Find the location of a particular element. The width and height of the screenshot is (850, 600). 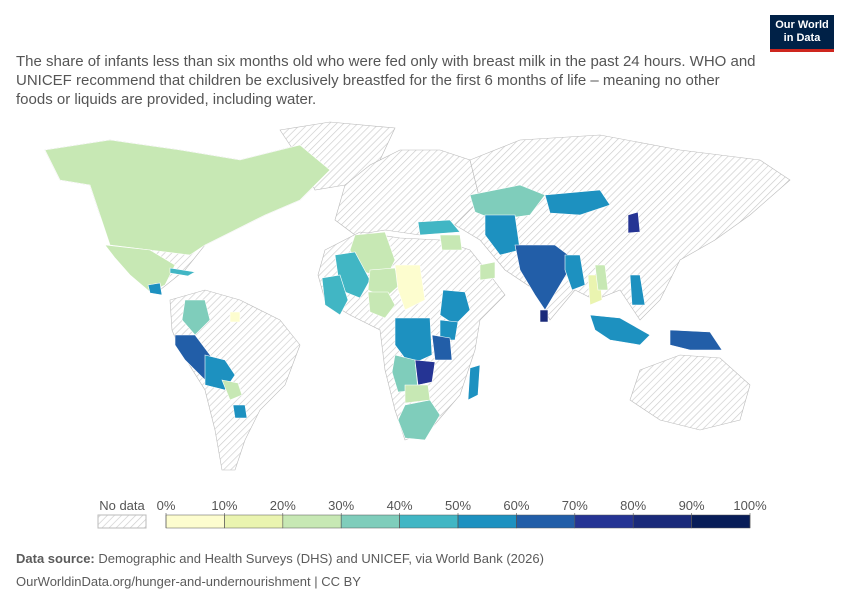

source-label: Data source: is located at coordinates (55, 558).